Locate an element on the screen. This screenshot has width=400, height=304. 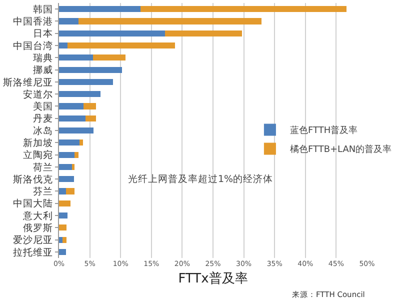
y-tick-label: 意大利 is located at coordinates (38, 216).